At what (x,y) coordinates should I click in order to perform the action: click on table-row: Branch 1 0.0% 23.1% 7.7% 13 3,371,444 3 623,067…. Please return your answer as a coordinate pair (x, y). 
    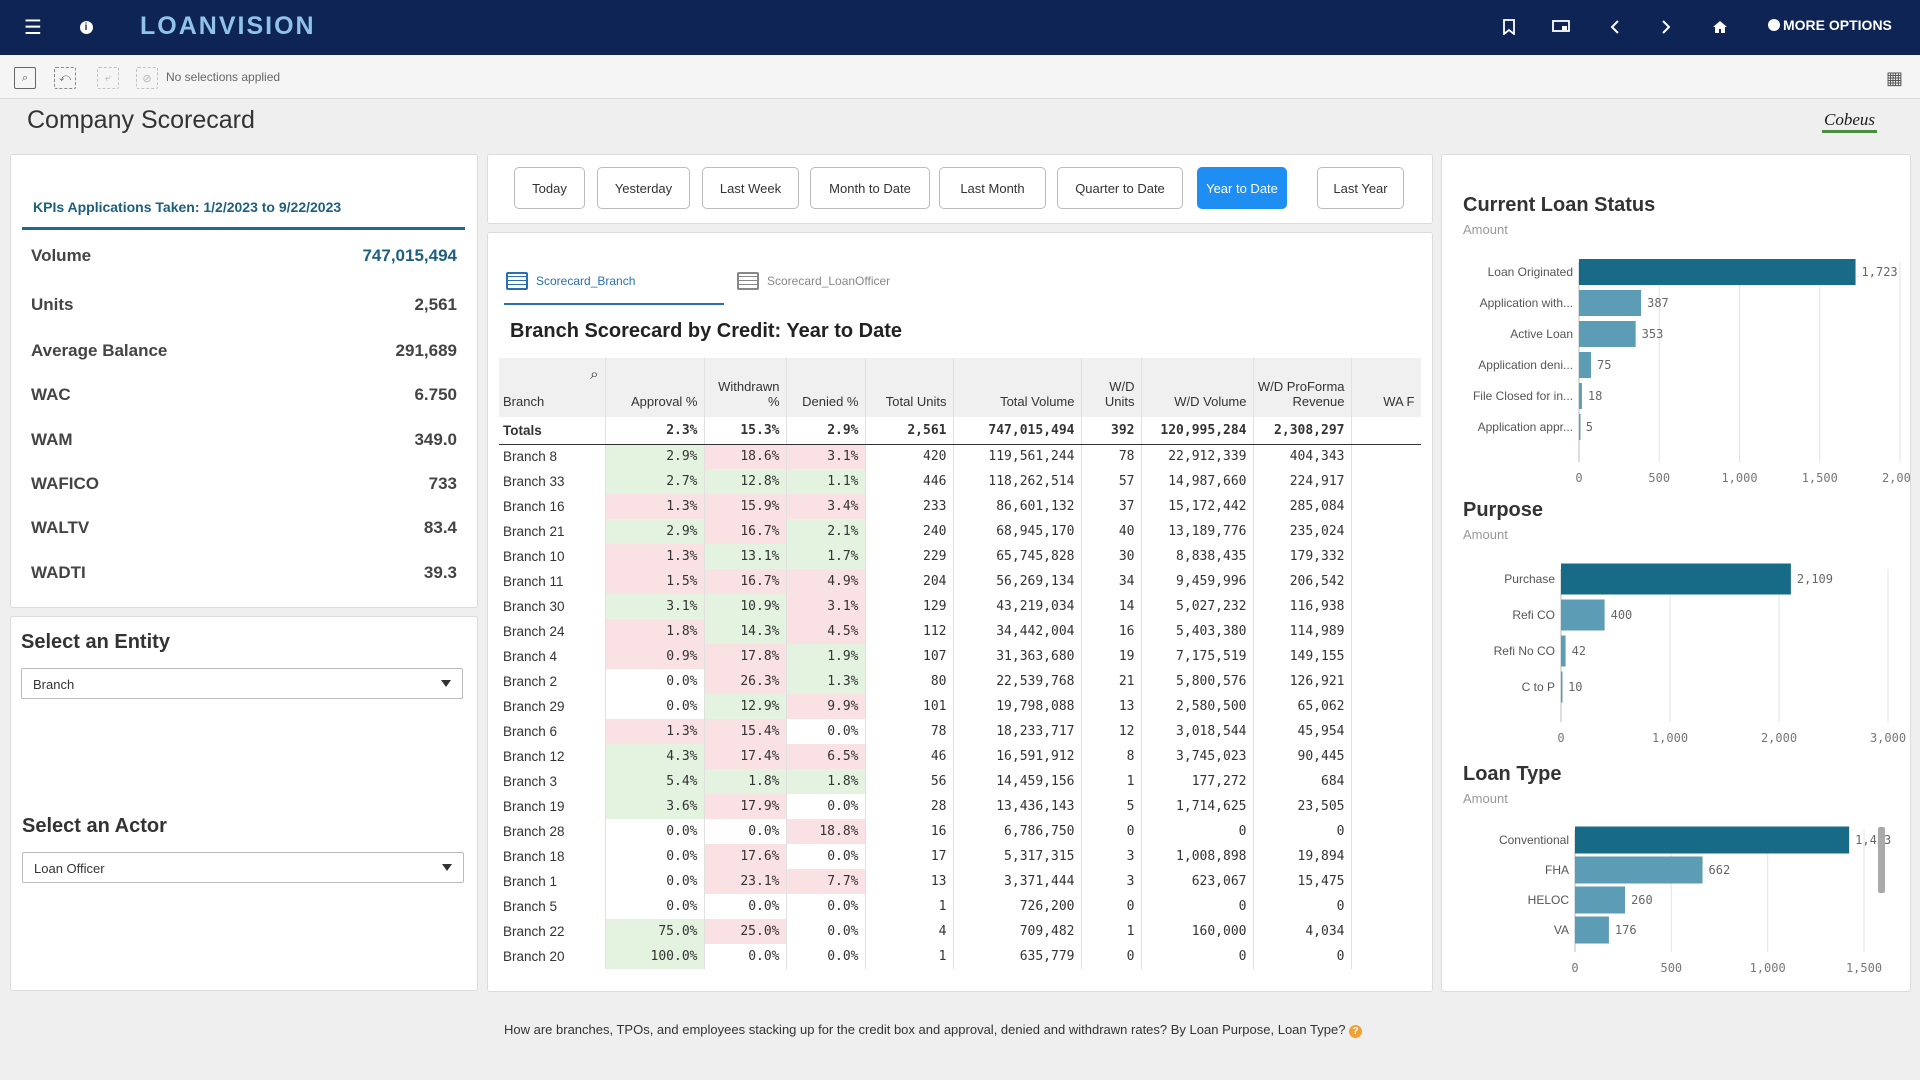
    Looking at the image, I should click on (960, 881).